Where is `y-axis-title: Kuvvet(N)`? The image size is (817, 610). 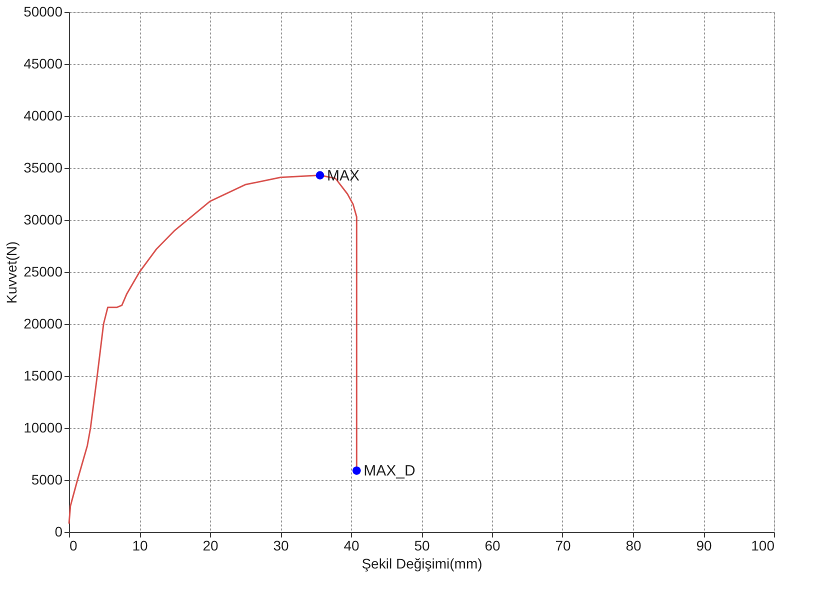 y-axis-title: Kuvvet(N) is located at coordinates (12, 272).